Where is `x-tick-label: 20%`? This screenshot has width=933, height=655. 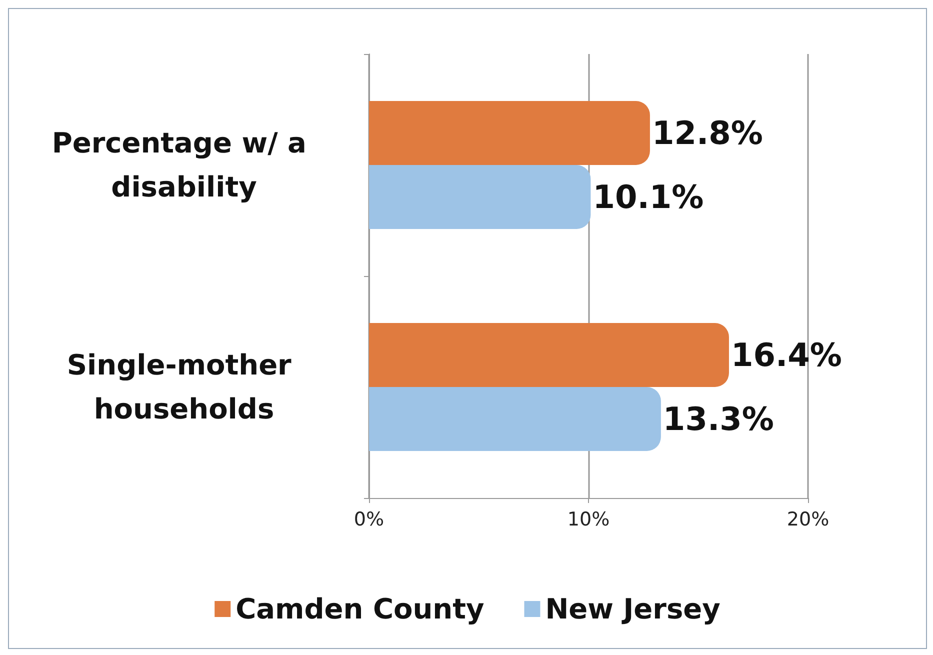 x-tick-label: 20% is located at coordinates (808, 519).